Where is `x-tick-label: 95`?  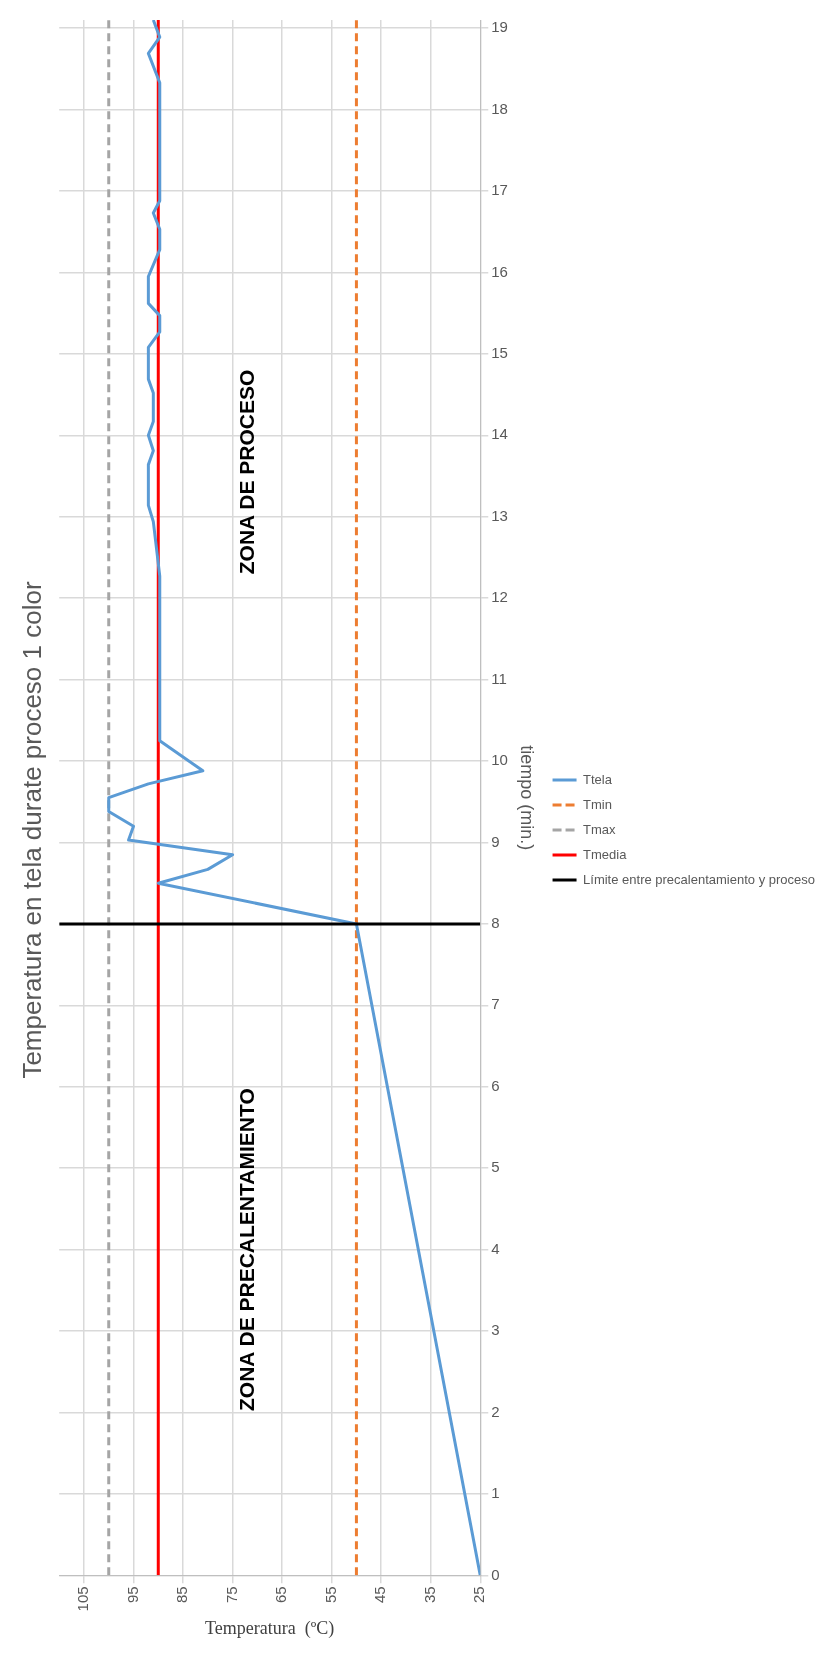
x-tick-label: 95 is located at coordinates (132, 1595).